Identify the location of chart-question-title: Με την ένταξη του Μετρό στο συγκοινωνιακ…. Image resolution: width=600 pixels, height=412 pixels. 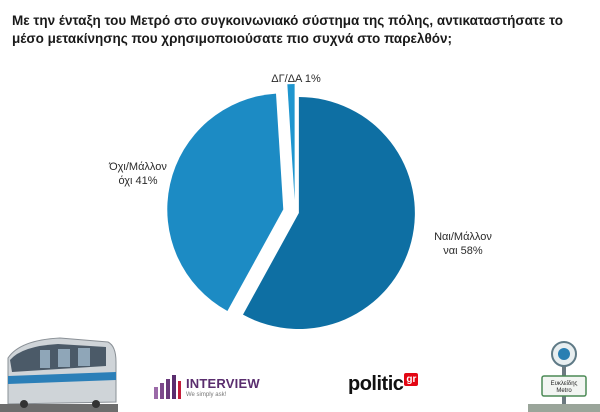
(287, 29).